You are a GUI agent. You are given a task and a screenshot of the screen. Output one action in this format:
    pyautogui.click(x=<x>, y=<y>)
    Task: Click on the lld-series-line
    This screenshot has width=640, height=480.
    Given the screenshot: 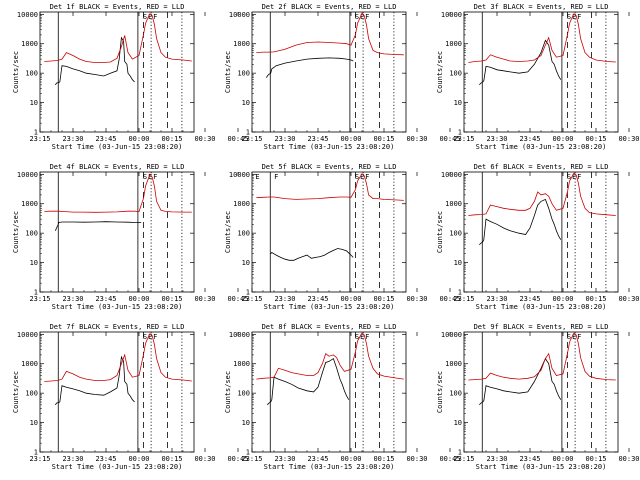 What is the action you would take?
    pyautogui.click(x=118, y=193)
    